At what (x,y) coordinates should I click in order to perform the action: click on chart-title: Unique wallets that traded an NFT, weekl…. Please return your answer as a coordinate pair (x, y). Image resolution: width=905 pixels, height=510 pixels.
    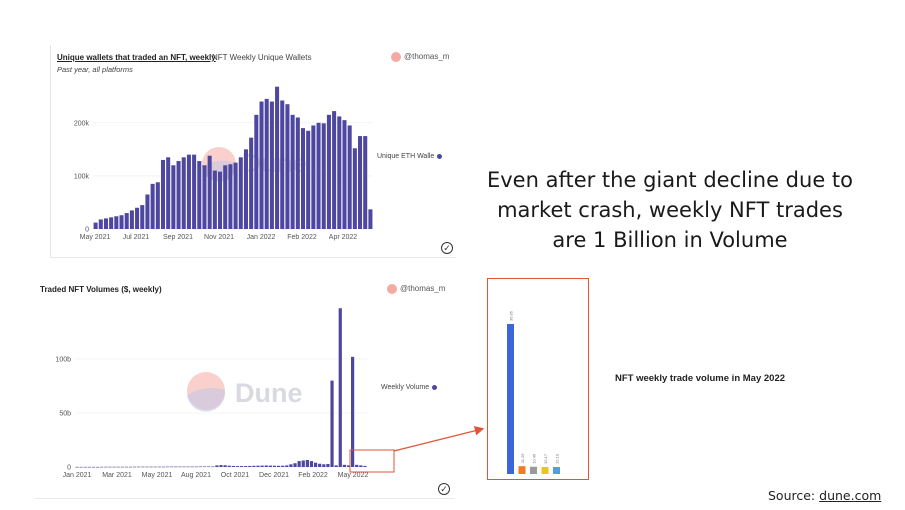
    Looking at the image, I should click on (136, 57).